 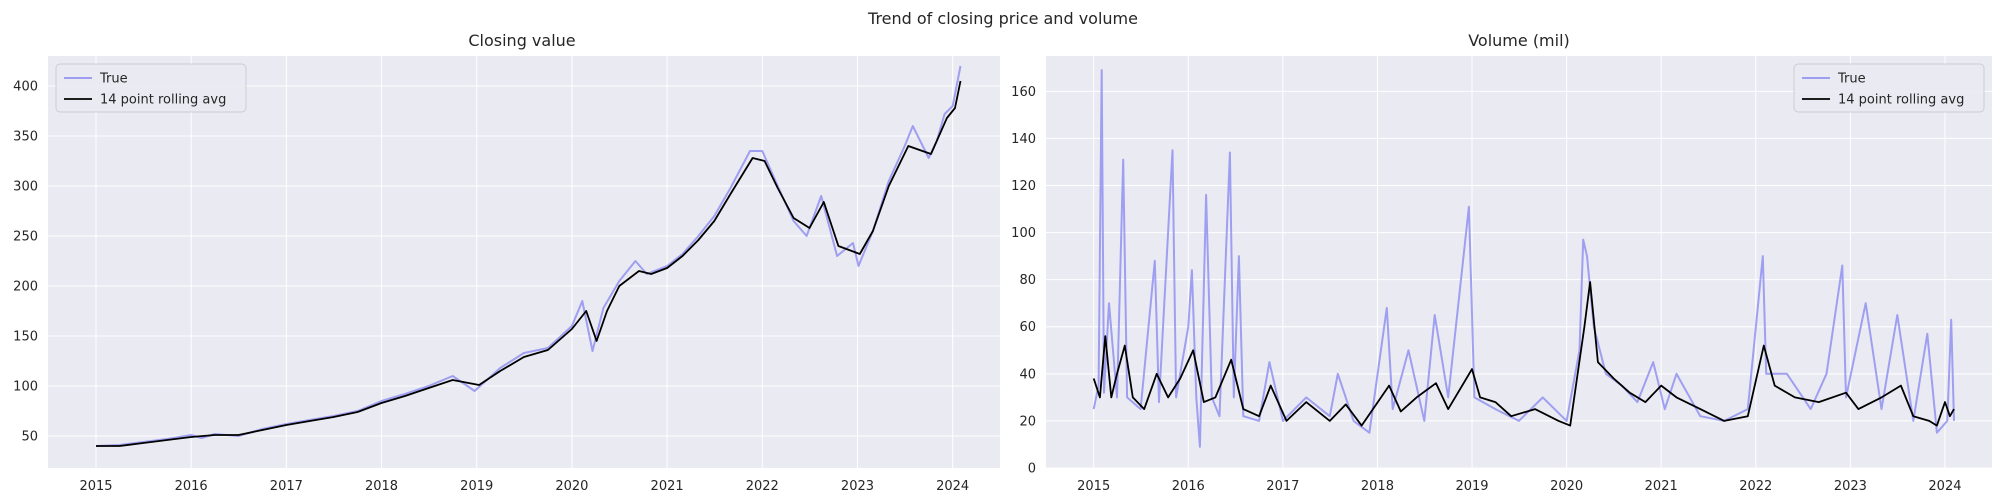 What do you see at coordinates (1032, 469) in the screenshot?
I see `y-tick-label: 0` at bounding box center [1032, 469].